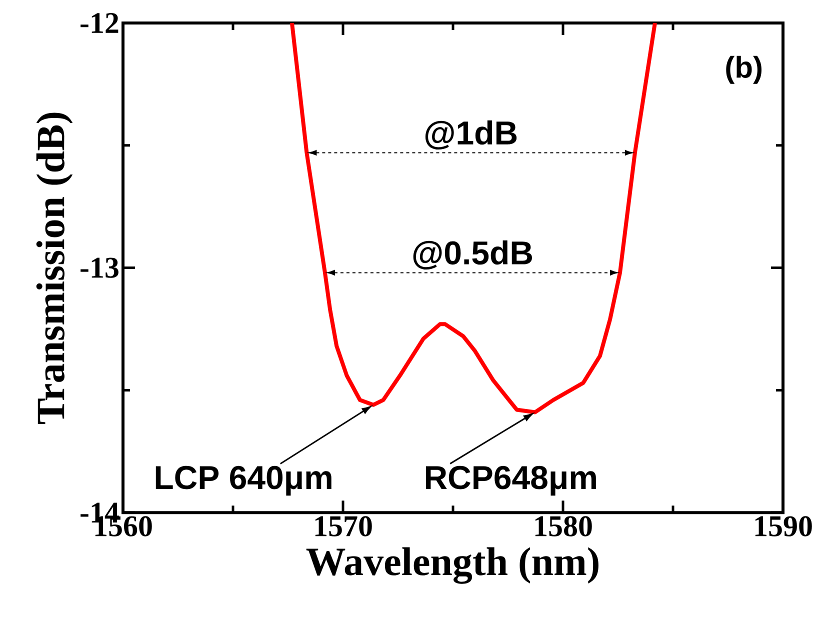  Describe the element at coordinates (744, 70) in the screenshot. I see `annotation: (b)` at that location.